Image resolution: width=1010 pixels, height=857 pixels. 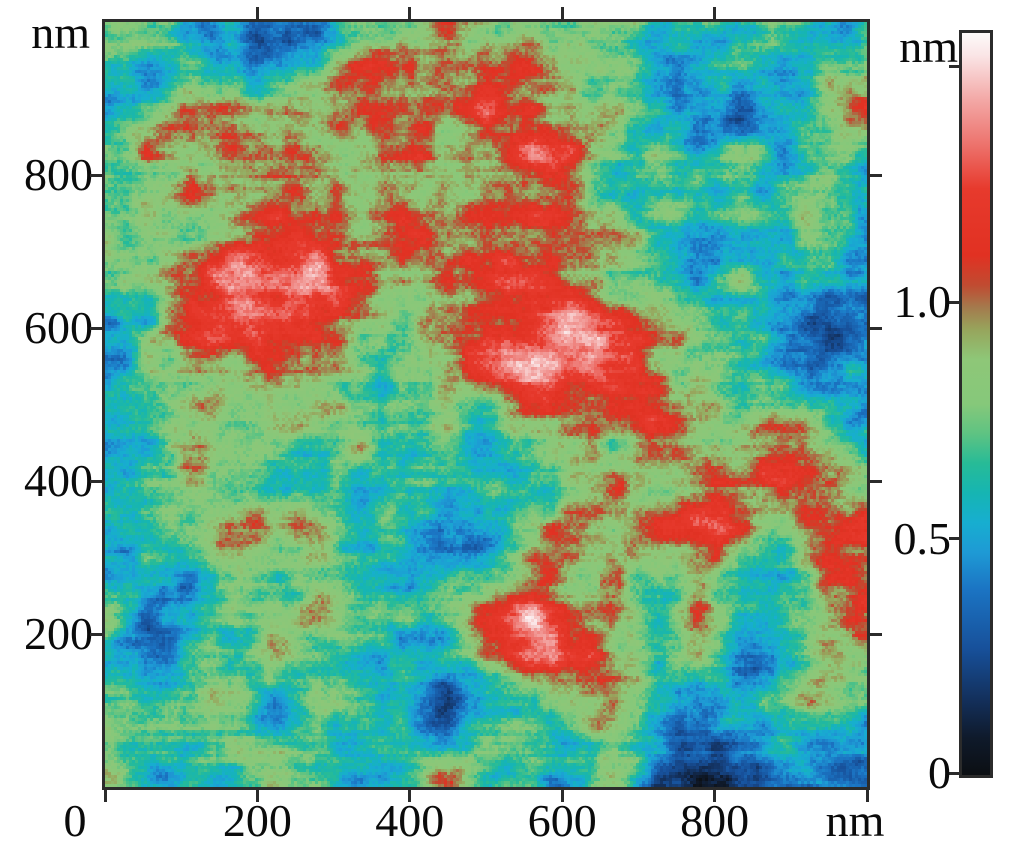 I want to click on y-axis-tick-label: 600, so click(x=58, y=327).